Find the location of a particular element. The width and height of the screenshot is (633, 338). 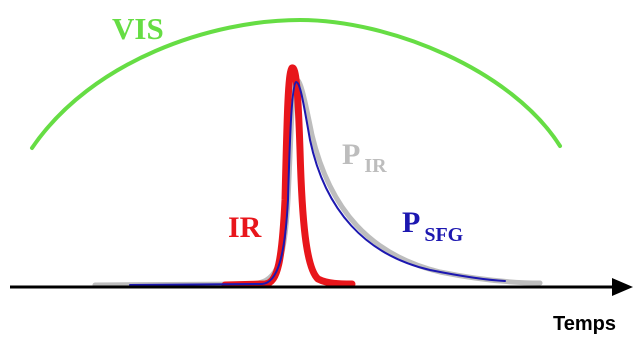

vis-label: VIS is located at coordinates (138, 28).